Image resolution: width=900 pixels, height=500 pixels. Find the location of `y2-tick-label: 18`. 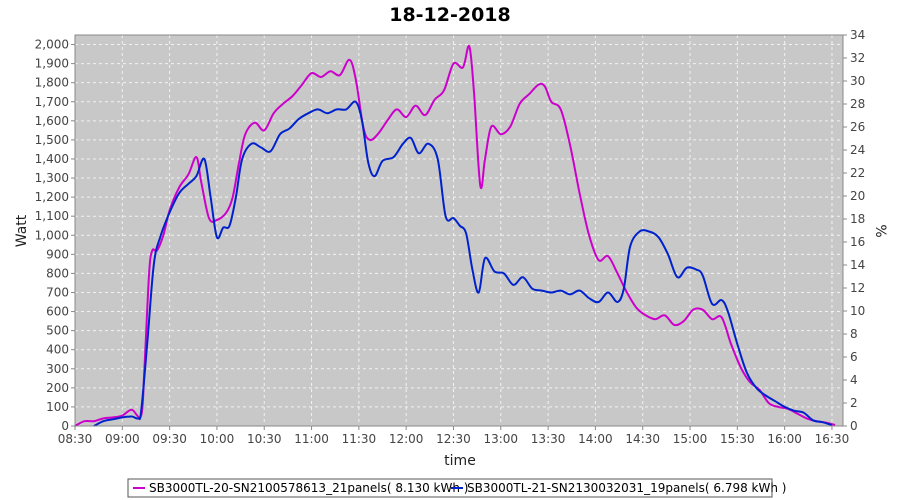

y2-tick-label: 18 is located at coordinates (857, 219).